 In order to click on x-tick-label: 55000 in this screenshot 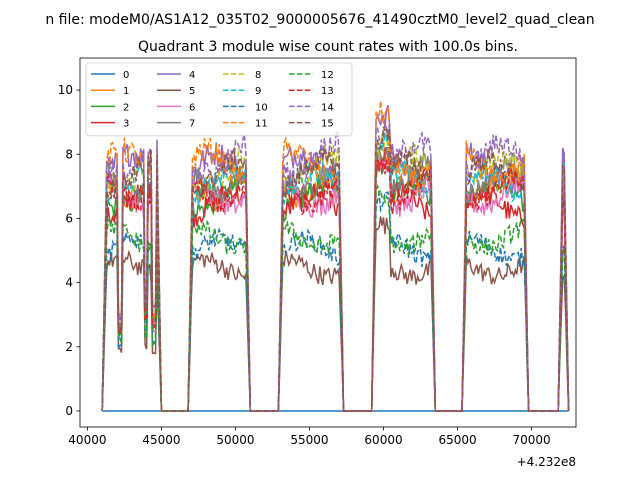, I will do `click(309, 440)`.